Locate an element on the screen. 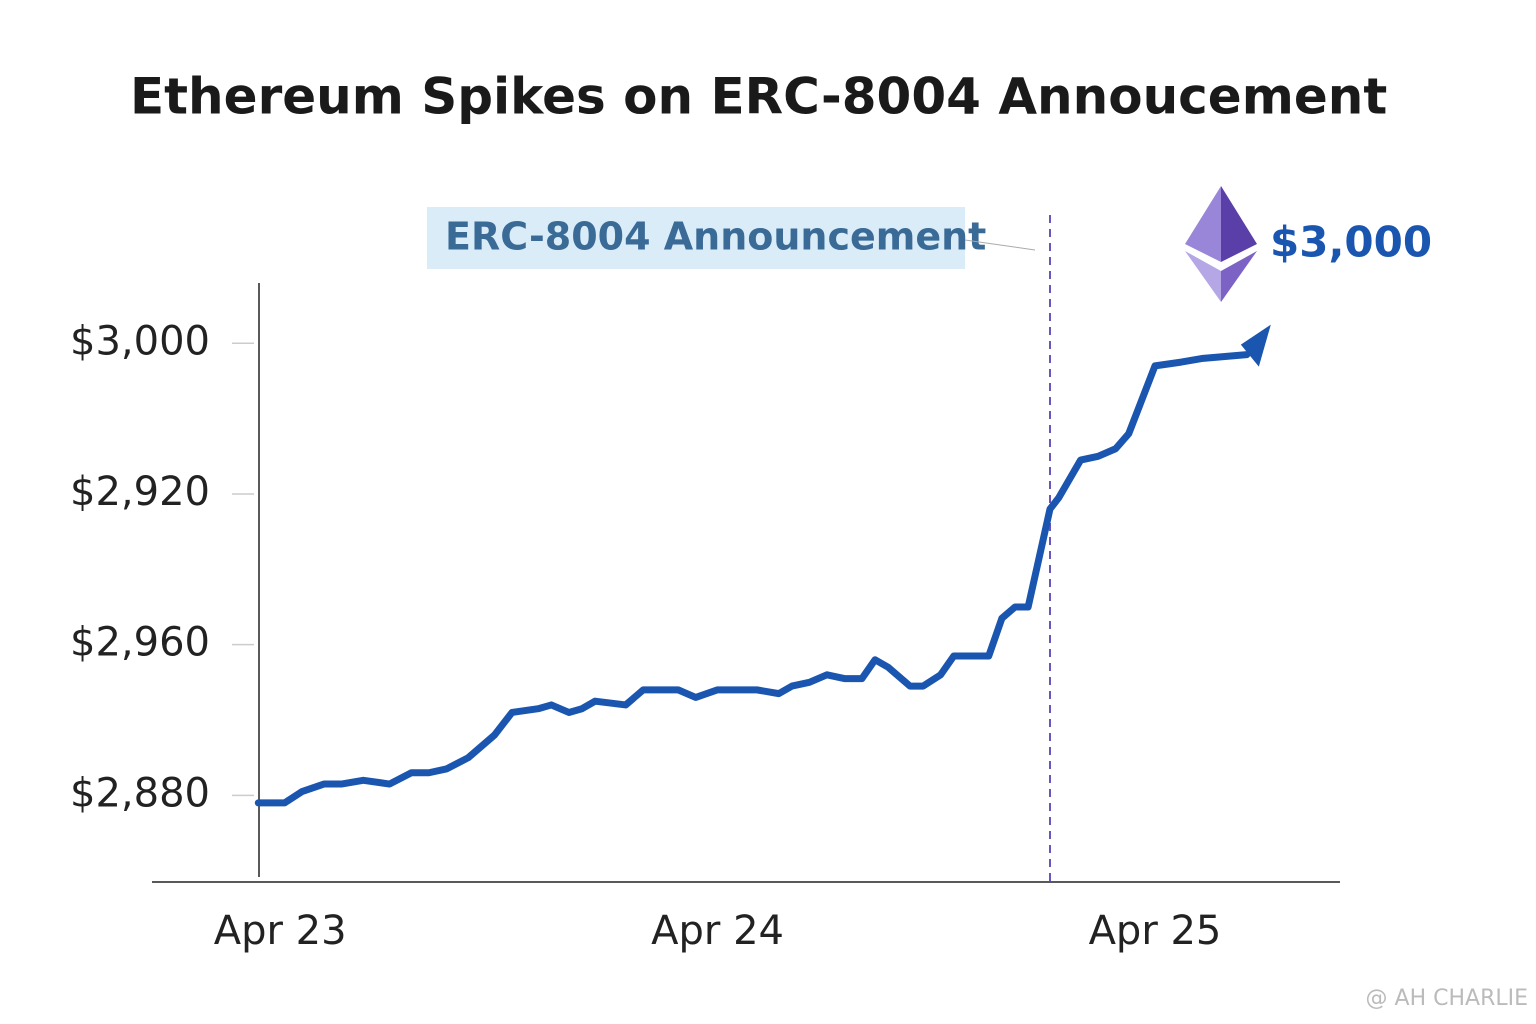 This screenshot has height=1024, width=1536. annotation-label: ERC-8004 Announcement is located at coordinates (715, 237).